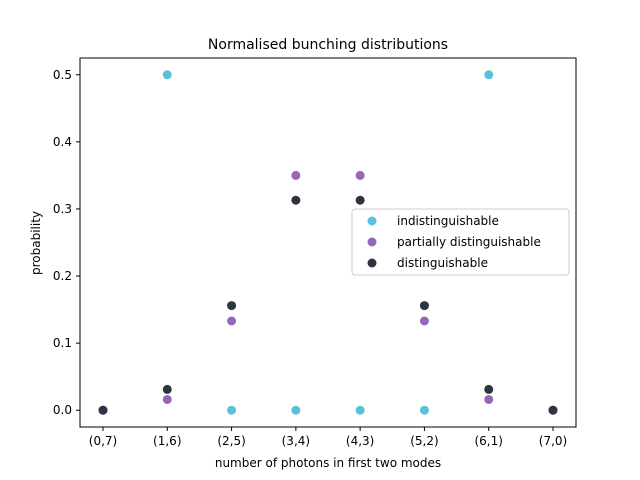  Describe the element at coordinates (36, 243) in the screenshot. I see `y-axis-label: probability` at that location.